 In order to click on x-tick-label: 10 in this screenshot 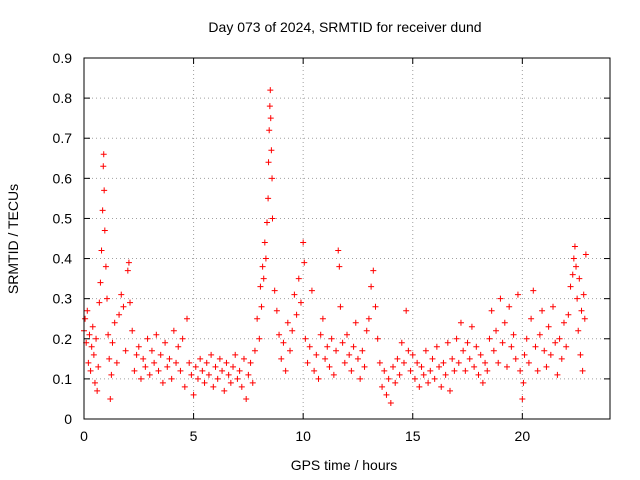, I will do `click(303, 436)`.